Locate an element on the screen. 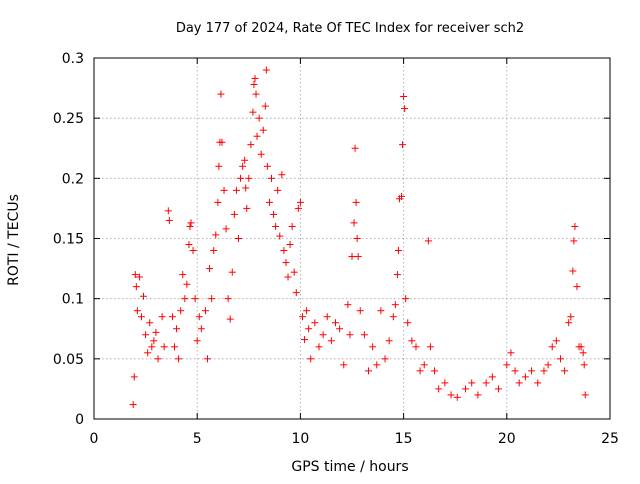 This screenshot has width=640, height=484. x-tick-label: 15 is located at coordinates (404, 439).